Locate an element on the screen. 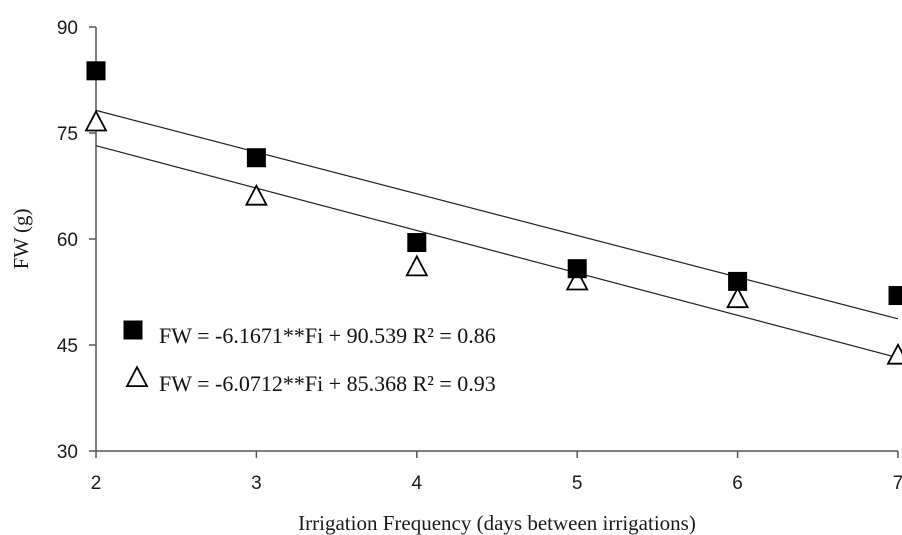 The image size is (902, 535). x-ticks: 2 3 4 5 6 7 is located at coordinates (496, 472).